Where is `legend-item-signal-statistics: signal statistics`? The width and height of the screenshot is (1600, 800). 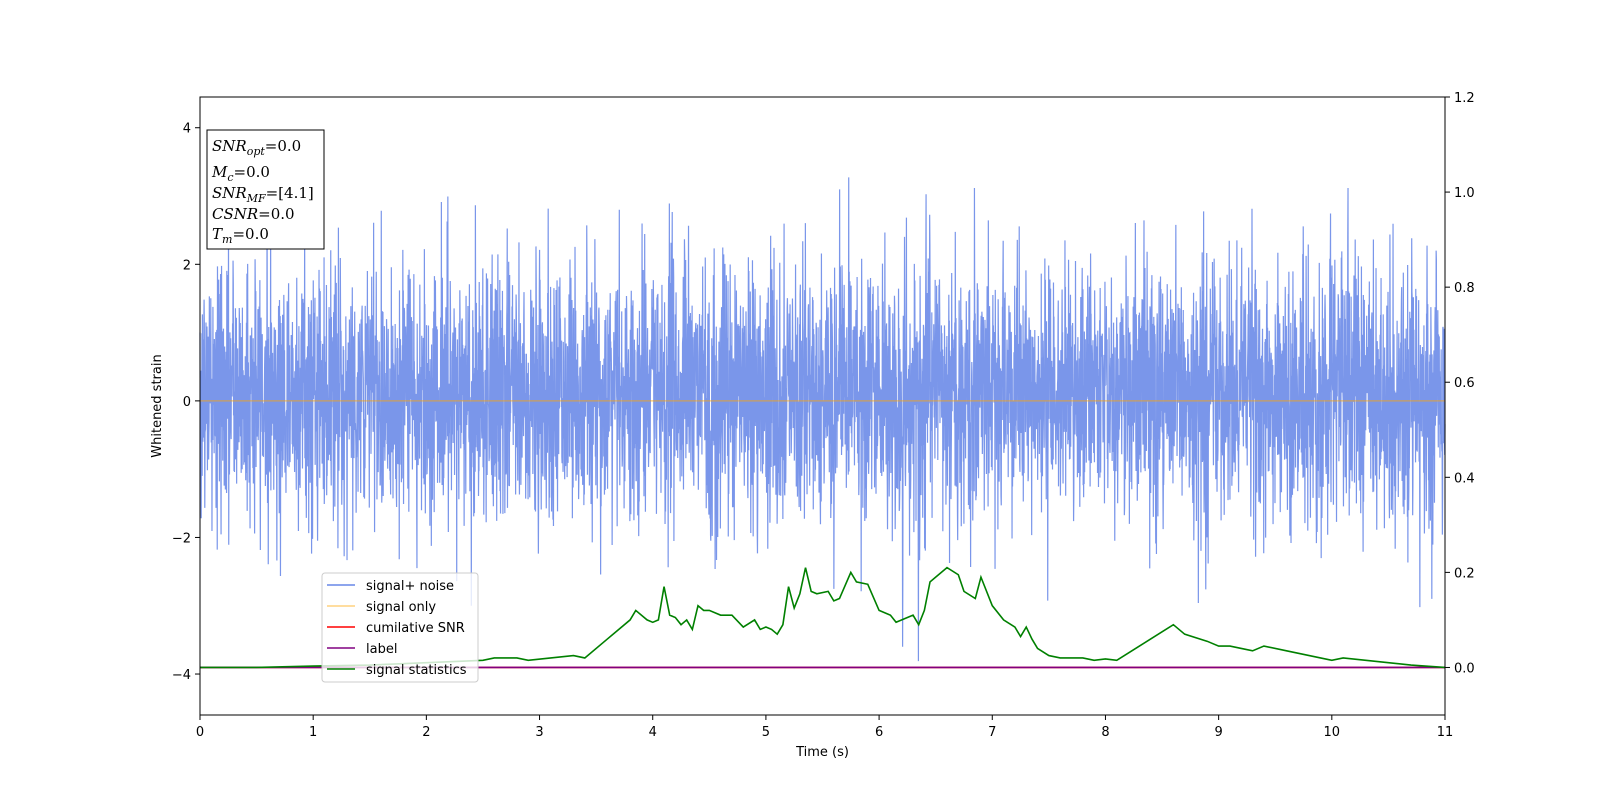 legend-item-signal-statistics: signal statistics is located at coordinates (397, 670).